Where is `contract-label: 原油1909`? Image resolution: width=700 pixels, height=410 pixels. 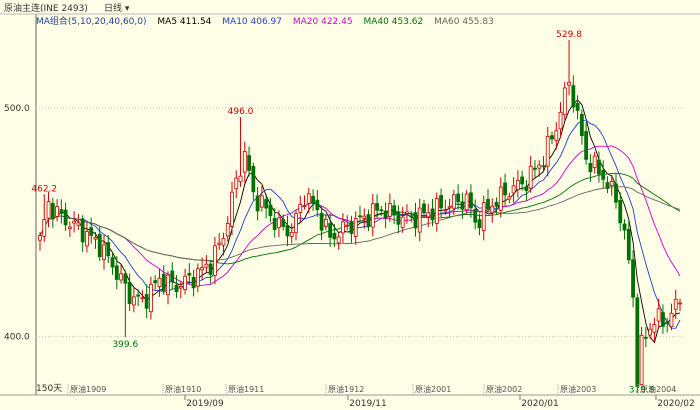 contract-label: 原油1909 is located at coordinates (88, 389).